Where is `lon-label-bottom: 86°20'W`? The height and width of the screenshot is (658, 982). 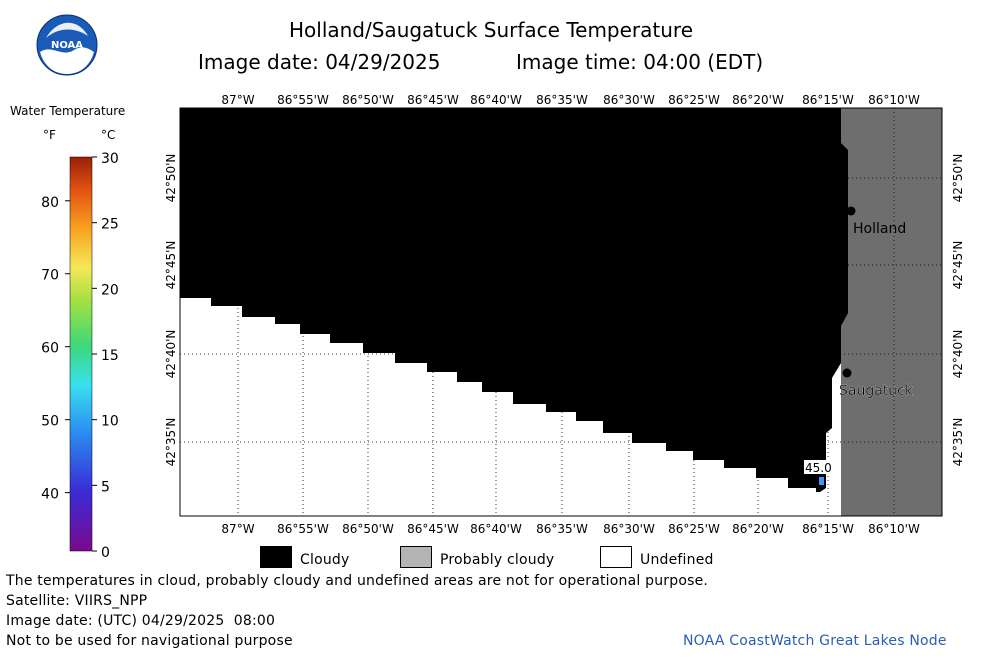 lon-label-bottom: 86°20'W is located at coordinates (758, 529).